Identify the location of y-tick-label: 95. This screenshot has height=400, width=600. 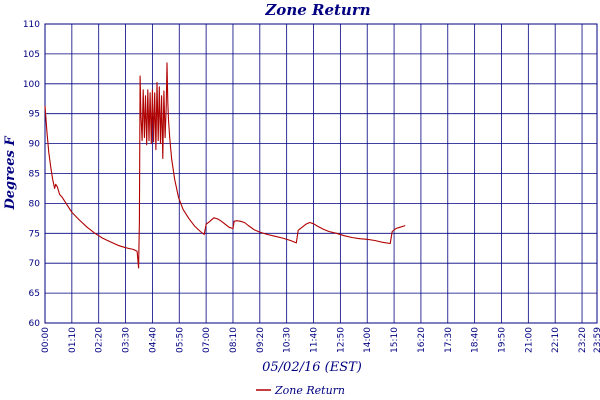
(34, 115).